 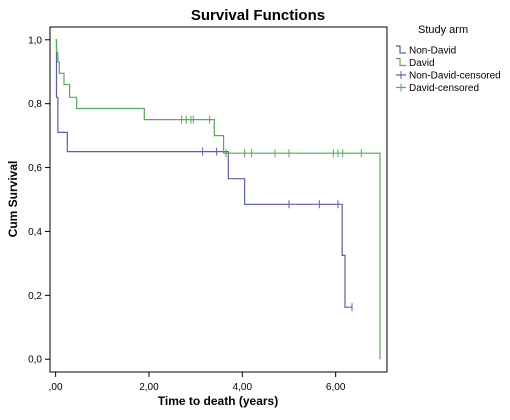 What do you see at coordinates (455, 76) in the screenshot?
I see `legend-label: Non-David-censored` at bounding box center [455, 76].